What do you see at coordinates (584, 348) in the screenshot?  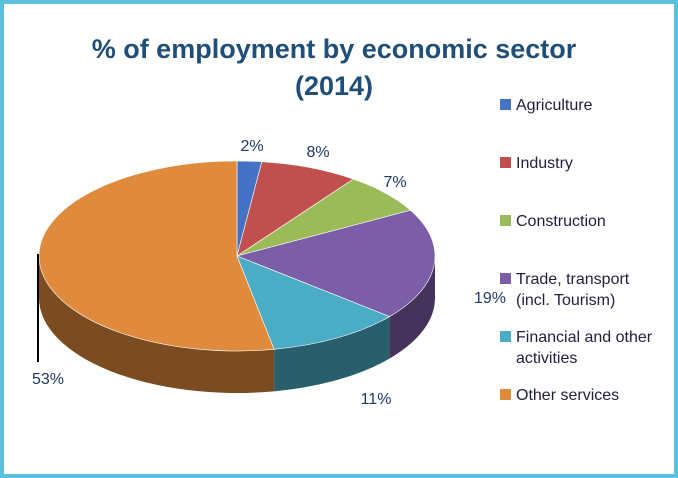 I see `legend-label-financial: Financial and other activities` at bounding box center [584, 348].